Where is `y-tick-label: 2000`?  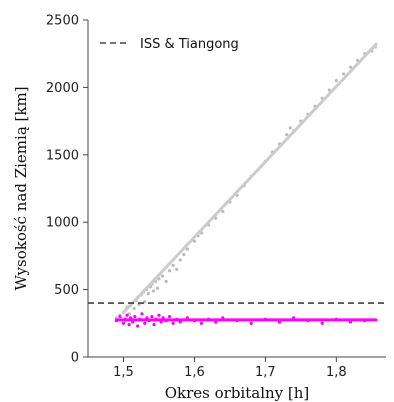 y-tick-label: 2000 is located at coordinates (62, 88).